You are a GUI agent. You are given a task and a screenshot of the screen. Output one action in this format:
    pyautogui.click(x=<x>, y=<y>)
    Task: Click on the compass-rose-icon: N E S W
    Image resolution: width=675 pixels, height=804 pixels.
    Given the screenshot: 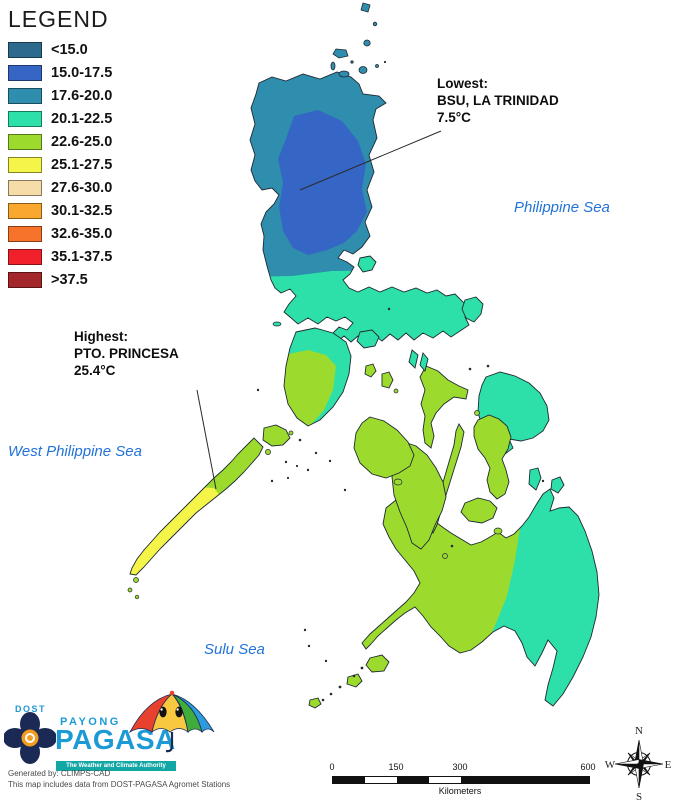 What is the action you would take?
    pyautogui.click(x=638, y=764)
    